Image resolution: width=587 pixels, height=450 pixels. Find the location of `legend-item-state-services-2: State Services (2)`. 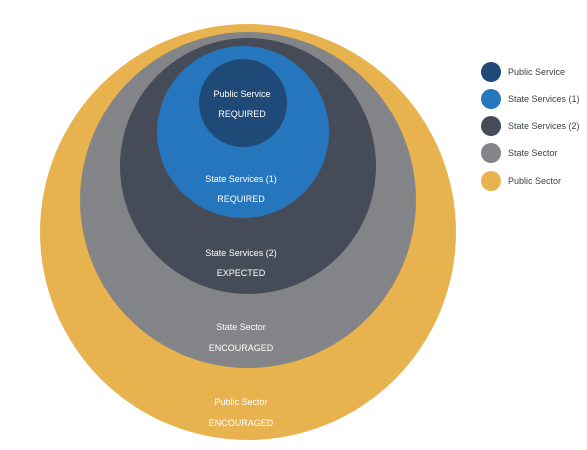

legend-item-state-services-2: State Services (2) is located at coordinates (530, 126).